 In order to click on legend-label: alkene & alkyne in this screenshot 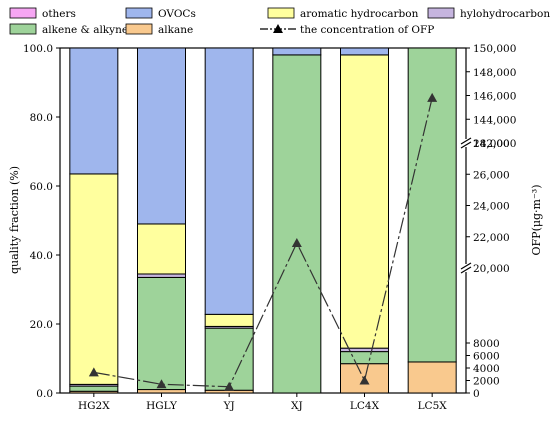, I will do `click(85, 30)`.